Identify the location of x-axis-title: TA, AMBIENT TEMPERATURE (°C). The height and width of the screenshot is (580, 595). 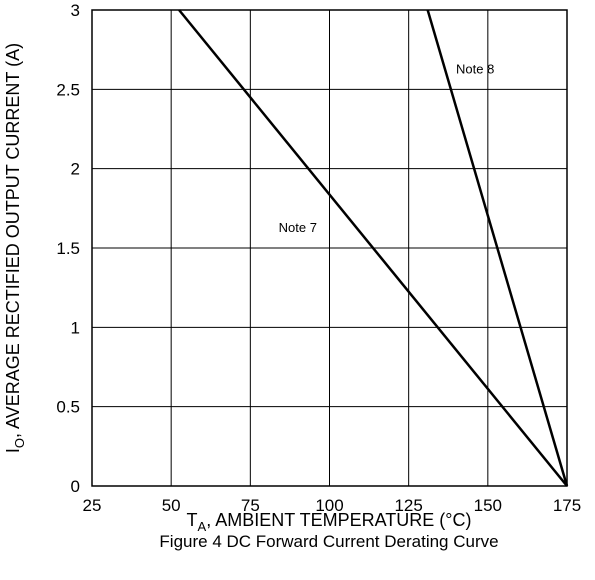
(329, 522).